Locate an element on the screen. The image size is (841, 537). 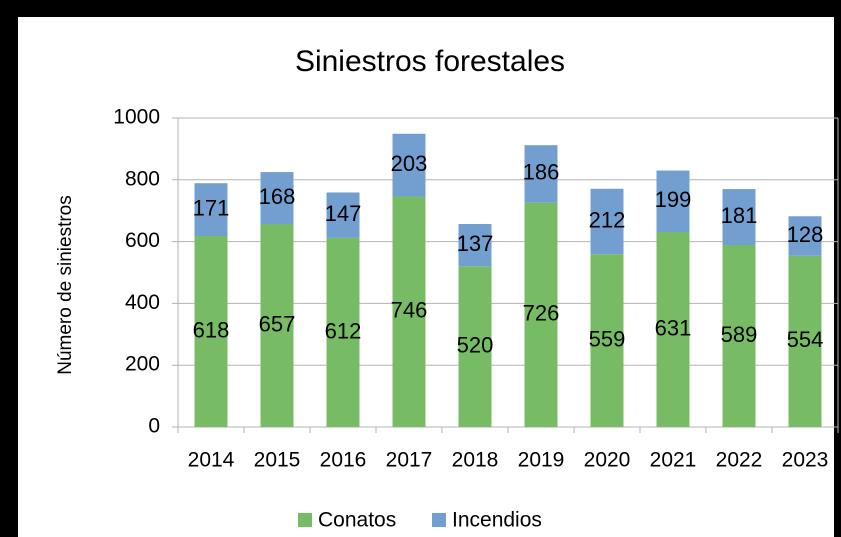
data-label: 657 is located at coordinates (277, 323).